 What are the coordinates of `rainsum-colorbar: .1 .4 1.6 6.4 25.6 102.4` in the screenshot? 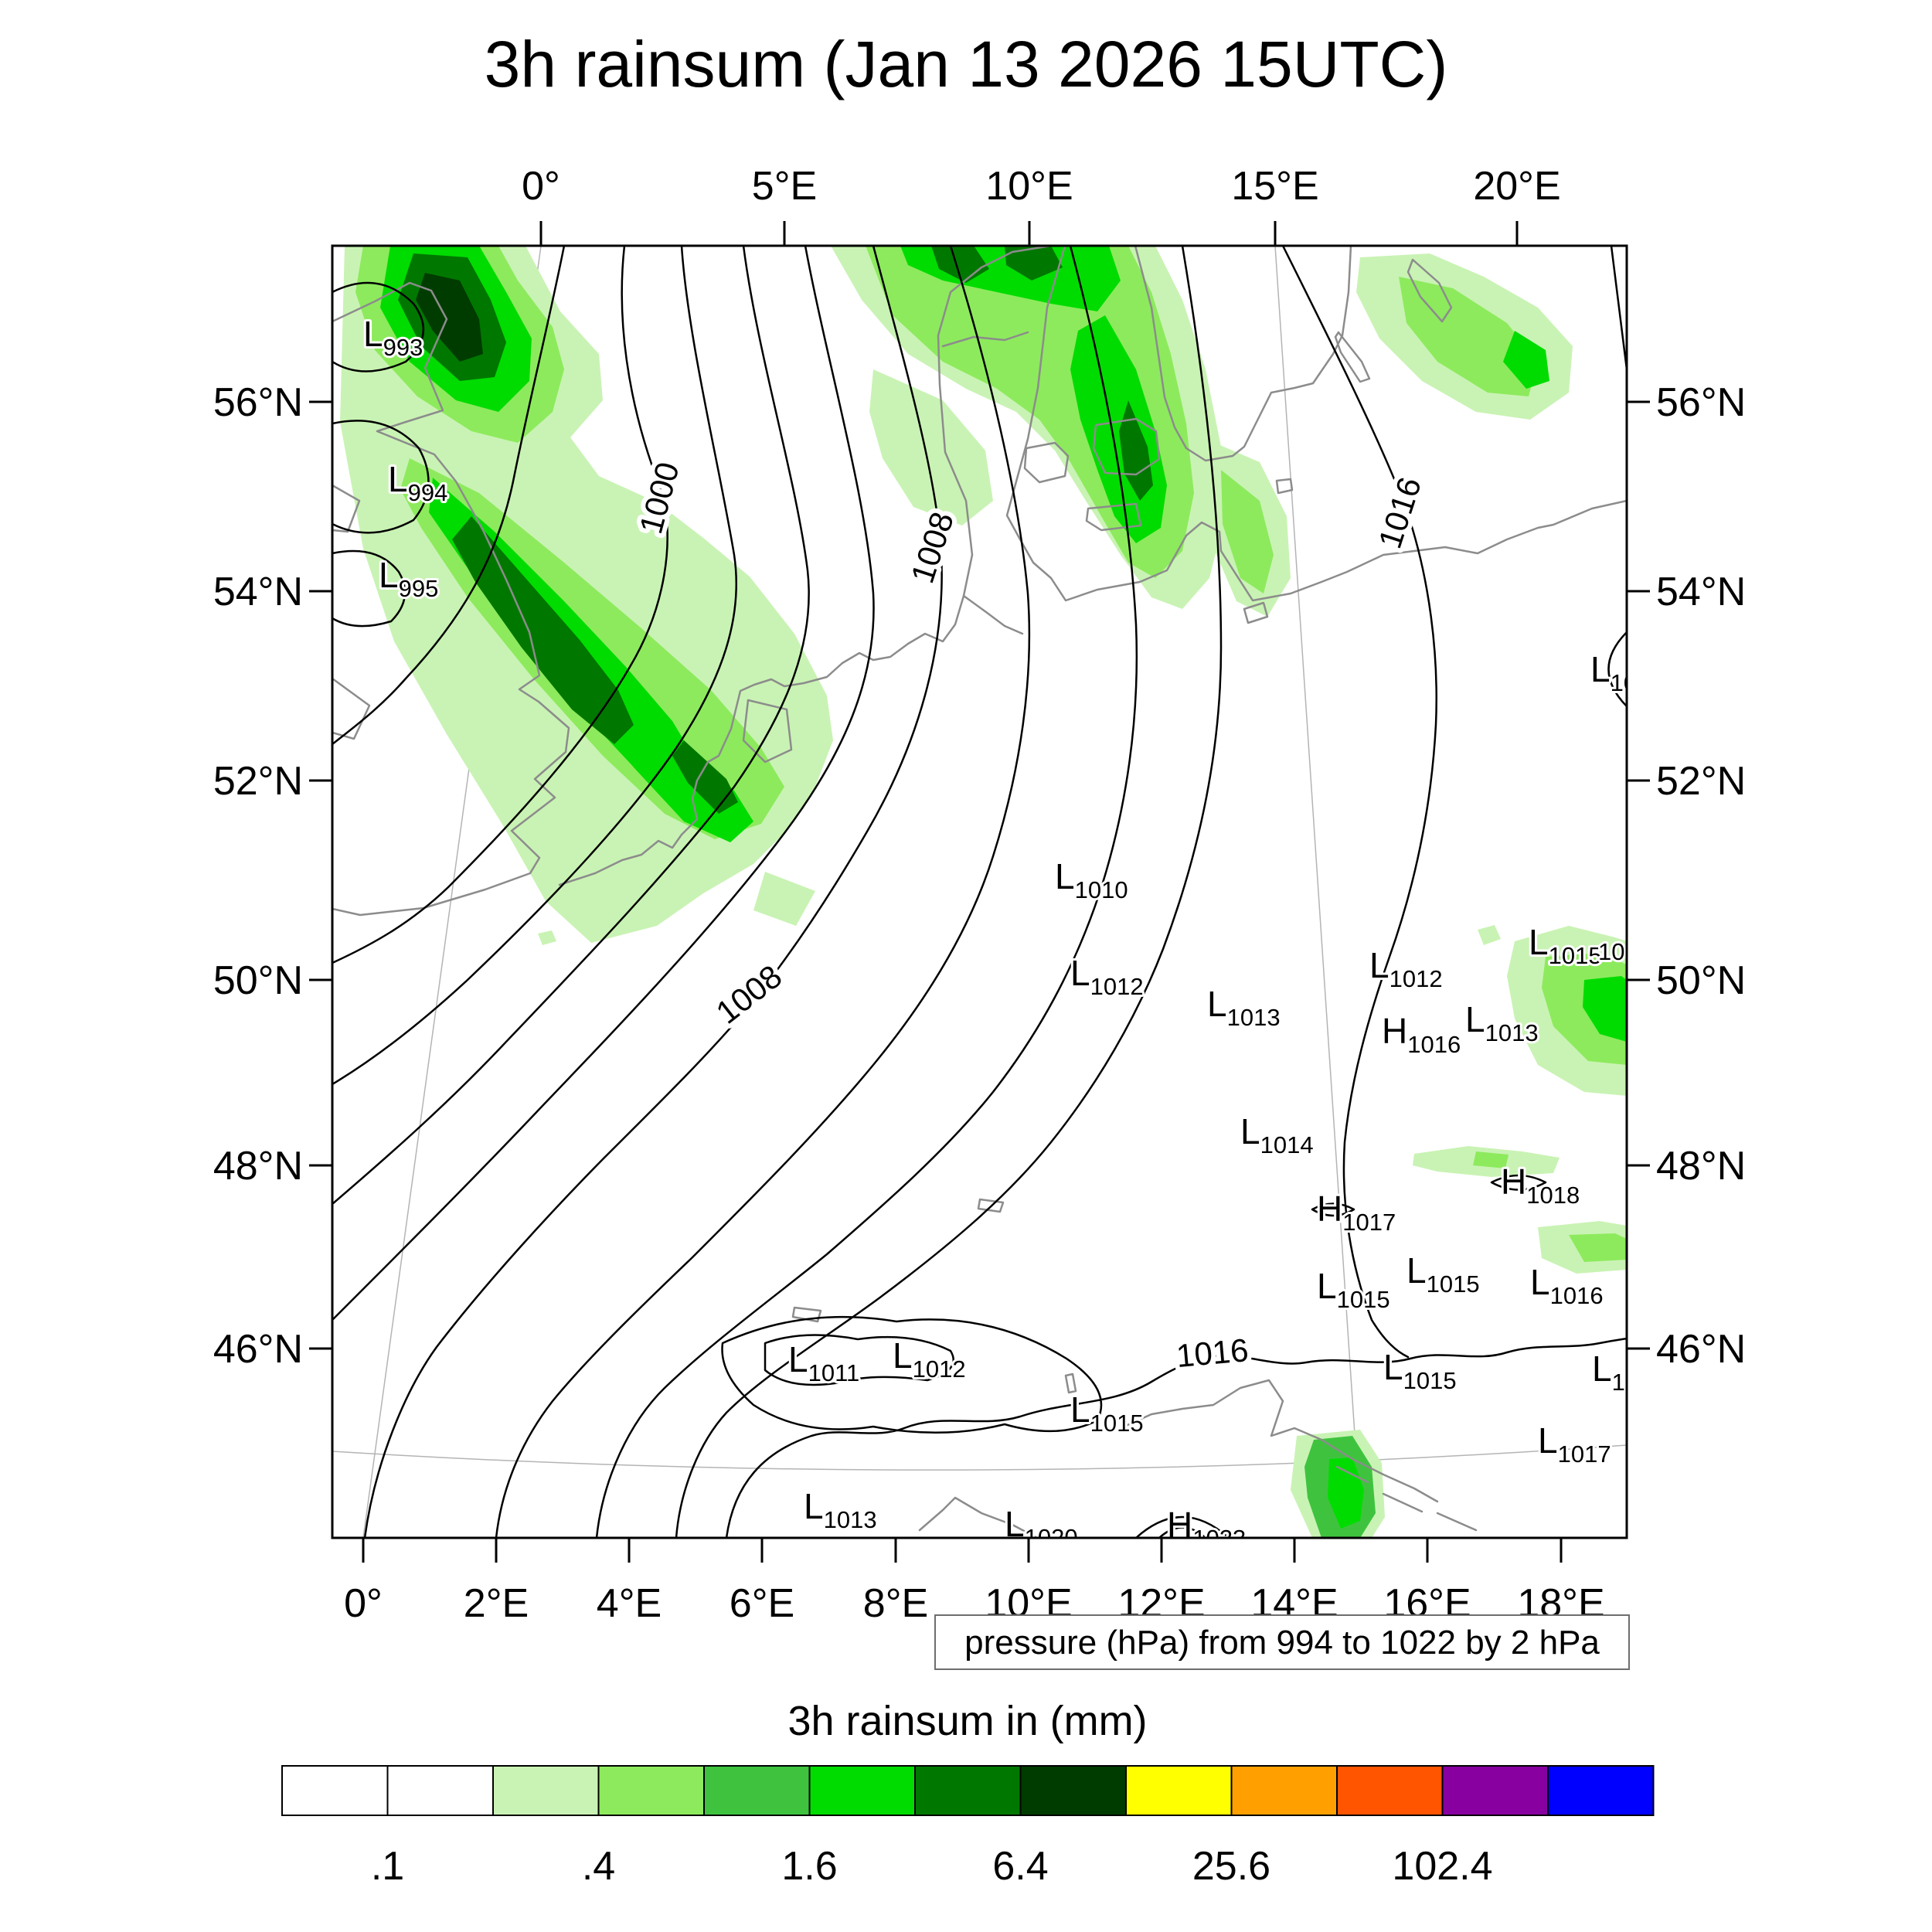 It's located at (968, 1827).